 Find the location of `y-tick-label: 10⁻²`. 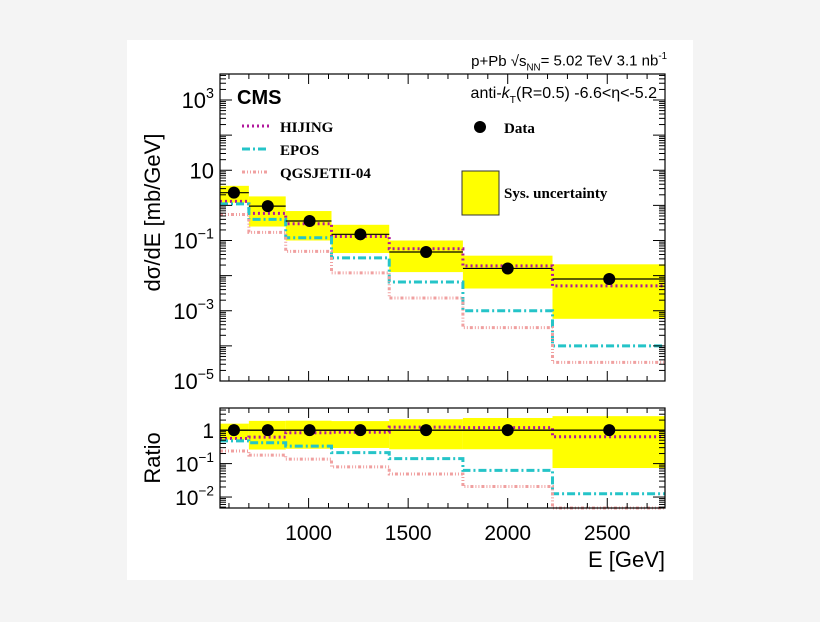

y-tick-label: 10⁻² is located at coordinates (194, 497).